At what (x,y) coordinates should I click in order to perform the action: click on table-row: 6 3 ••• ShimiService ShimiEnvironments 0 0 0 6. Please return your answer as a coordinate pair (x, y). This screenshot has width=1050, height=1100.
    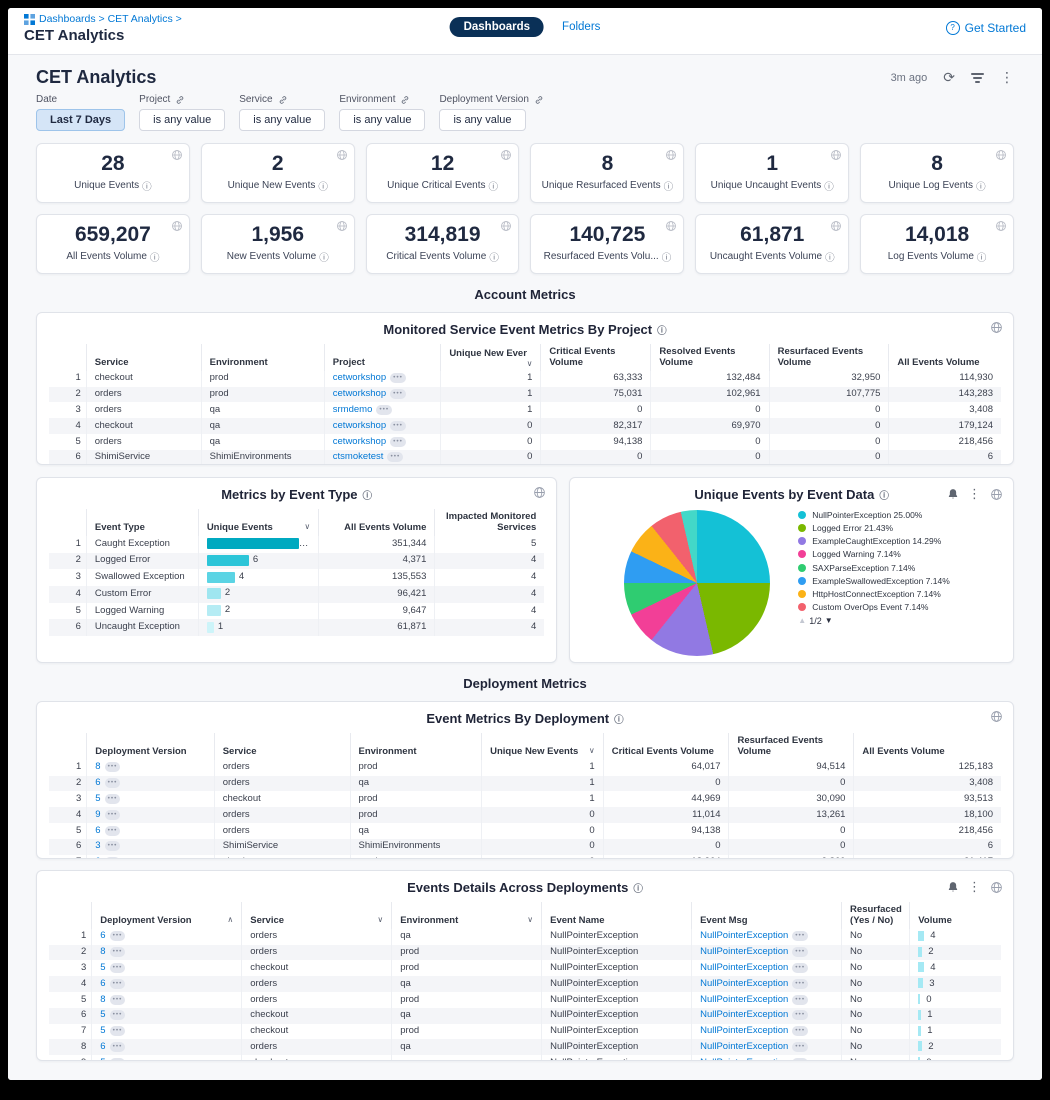
    Looking at the image, I should click on (525, 846).